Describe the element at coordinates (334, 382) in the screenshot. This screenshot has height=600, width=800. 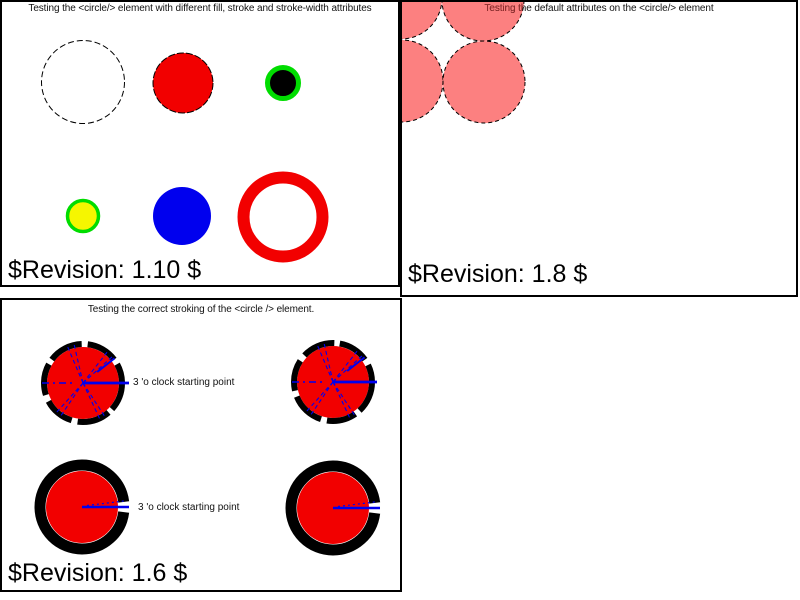
I see `dashed-stroke-circle-row1-right` at that location.